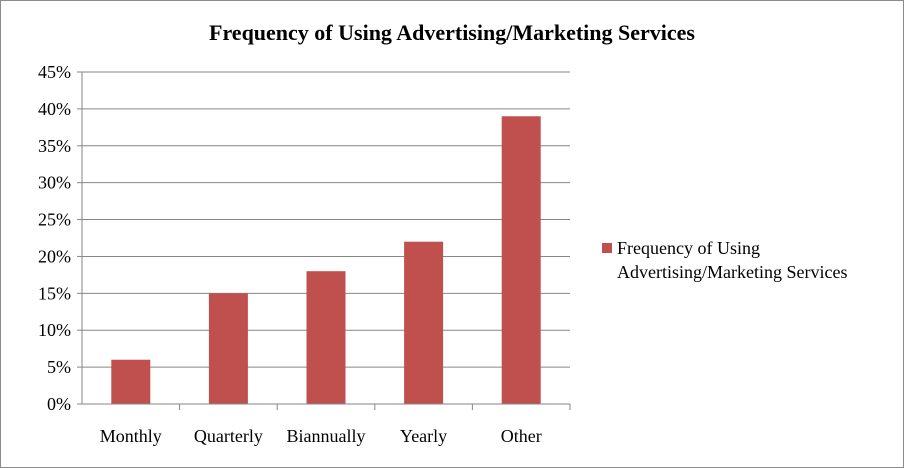 This screenshot has height=468, width=904. What do you see at coordinates (54, 183) in the screenshot?
I see `y-tick-label: 30%` at bounding box center [54, 183].